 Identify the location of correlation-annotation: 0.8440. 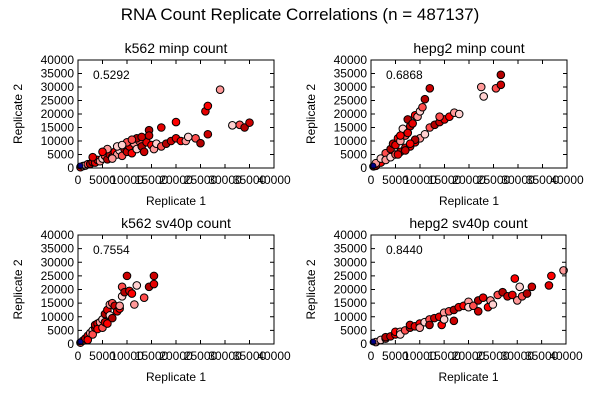
(404, 250).